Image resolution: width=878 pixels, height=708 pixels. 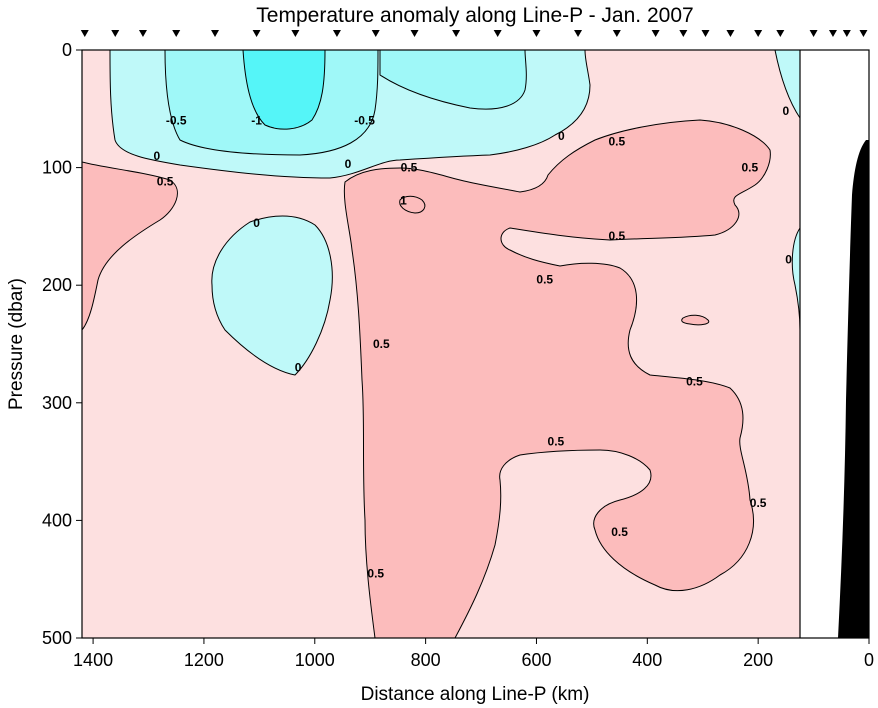 I want to click on x-axis-title: Distance along Line-P (km), so click(x=475, y=694).